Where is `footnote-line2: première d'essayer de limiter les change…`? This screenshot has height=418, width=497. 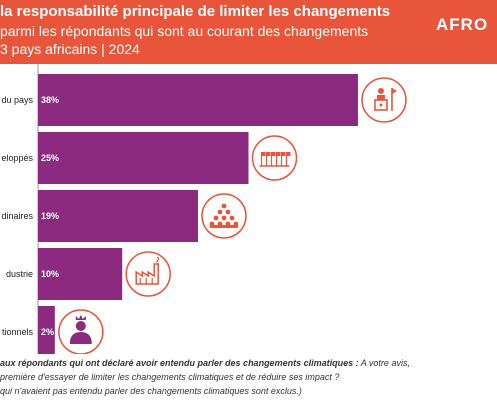 footnote-line2: première d'essayer de limiter les change… is located at coordinates (170, 377).